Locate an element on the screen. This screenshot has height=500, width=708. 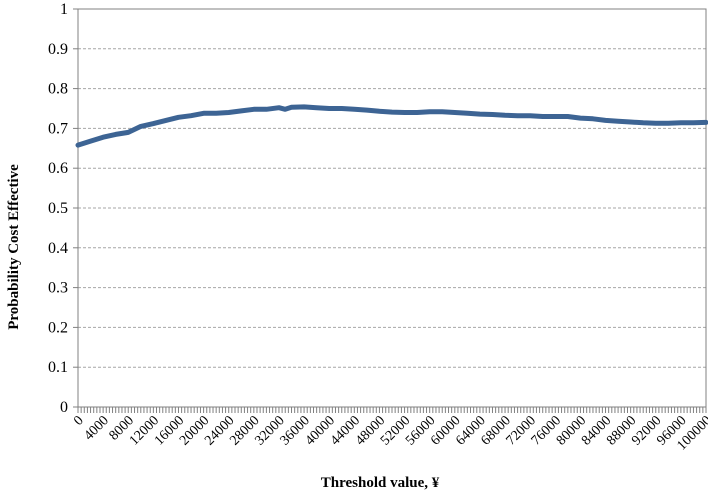
x-tick-label-0: 0 is located at coordinates (79, 421).